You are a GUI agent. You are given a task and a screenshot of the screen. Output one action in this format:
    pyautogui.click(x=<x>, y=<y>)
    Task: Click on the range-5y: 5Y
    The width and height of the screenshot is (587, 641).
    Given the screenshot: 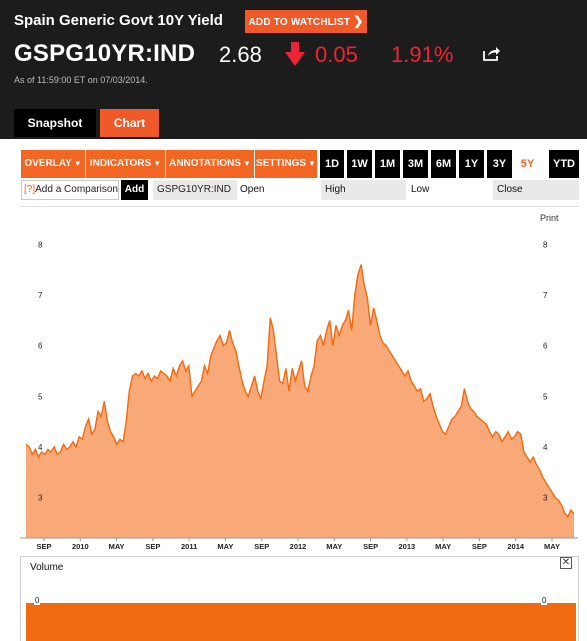 What is the action you would take?
    pyautogui.click(x=527, y=164)
    